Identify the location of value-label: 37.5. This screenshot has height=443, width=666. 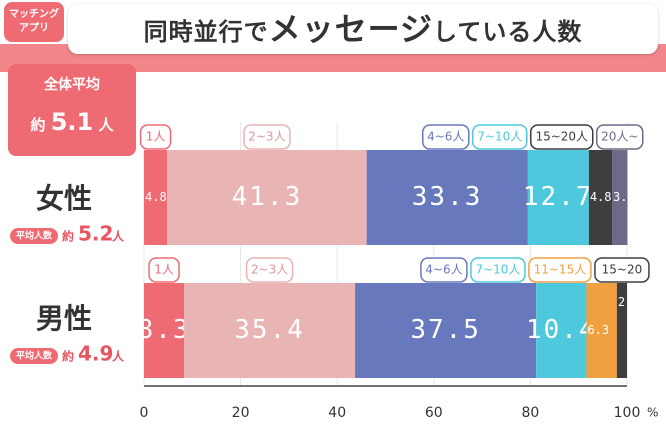
(445, 330).